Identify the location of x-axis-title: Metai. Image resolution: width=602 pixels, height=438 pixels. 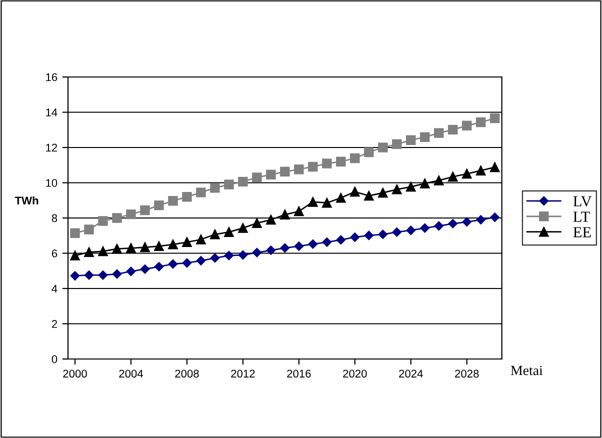
(526, 371).